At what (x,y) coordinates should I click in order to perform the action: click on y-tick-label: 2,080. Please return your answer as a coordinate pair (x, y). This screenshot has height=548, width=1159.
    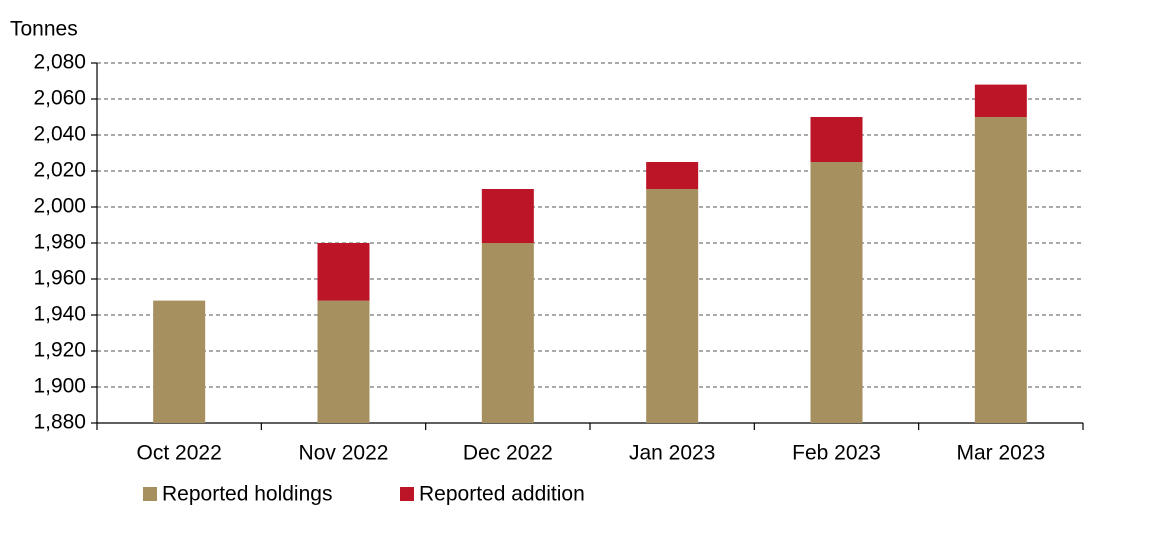
    Looking at the image, I should click on (59, 62).